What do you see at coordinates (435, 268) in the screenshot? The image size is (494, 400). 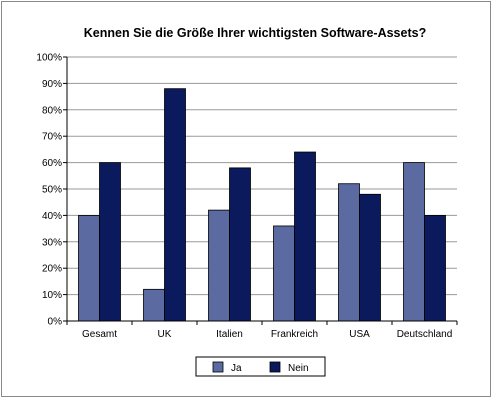 I see `bar-nein-deutschland` at bounding box center [435, 268].